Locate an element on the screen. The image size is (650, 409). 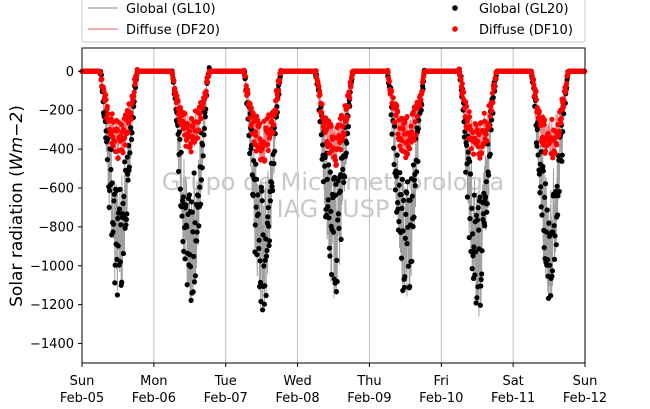
x-tick-label-day: Fri is located at coordinates (442, 381).